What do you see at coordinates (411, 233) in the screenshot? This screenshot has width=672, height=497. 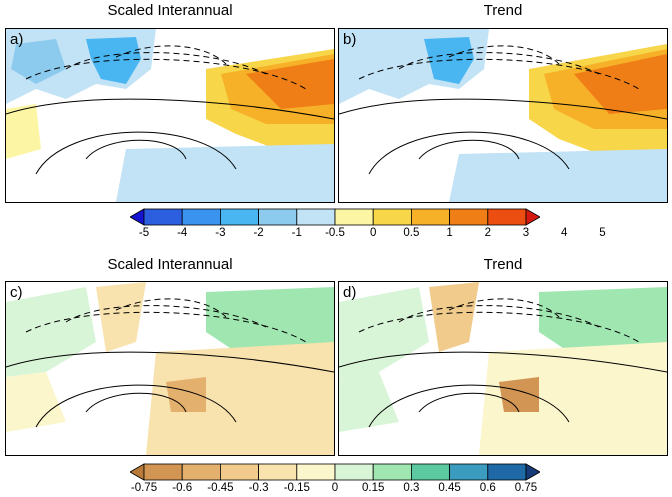 I see `colorbar-tick-label: 0.5` at bounding box center [411, 233].